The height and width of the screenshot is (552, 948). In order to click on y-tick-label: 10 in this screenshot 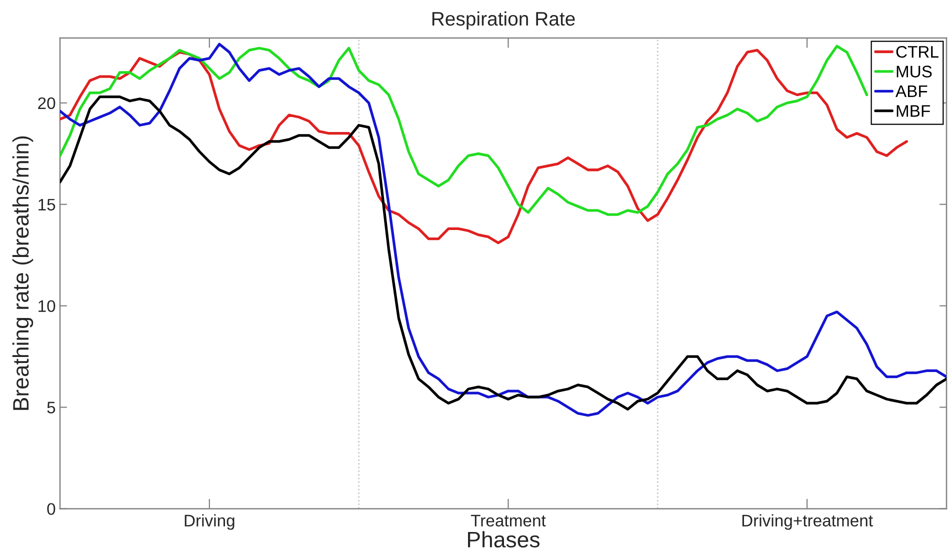, I will do `click(47, 306)`.